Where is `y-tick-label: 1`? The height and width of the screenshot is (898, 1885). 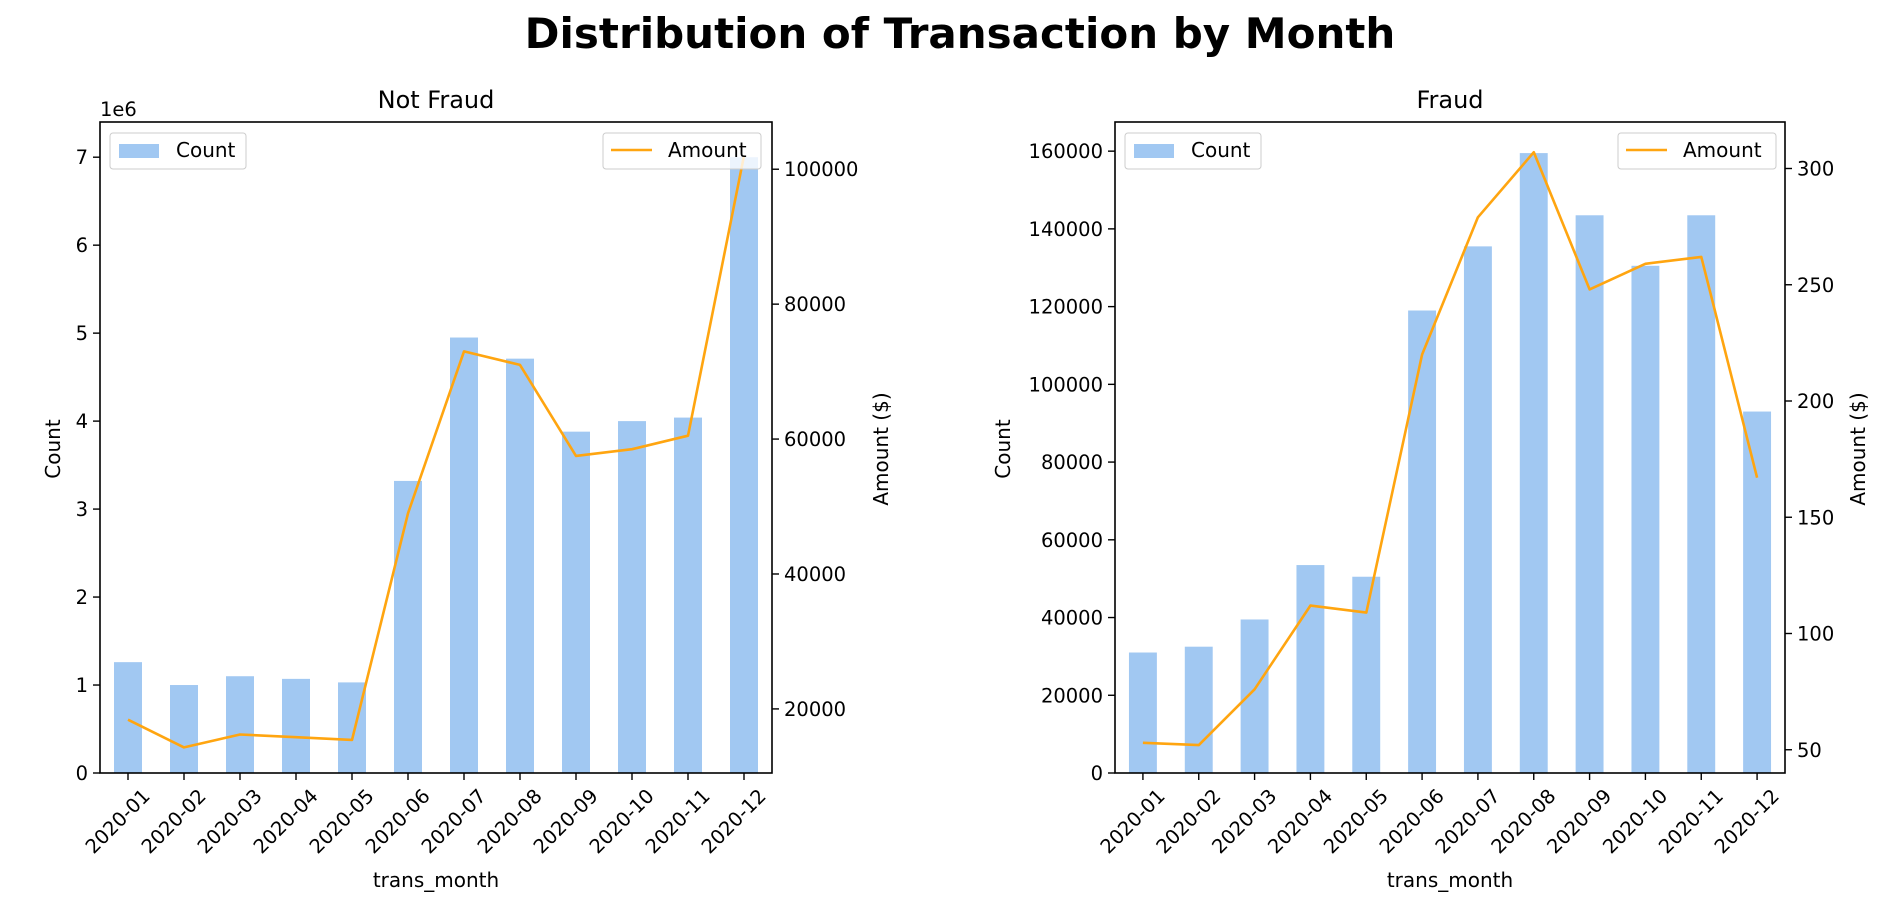
y-tick-label: 1 is located at coordinates (82, 685).